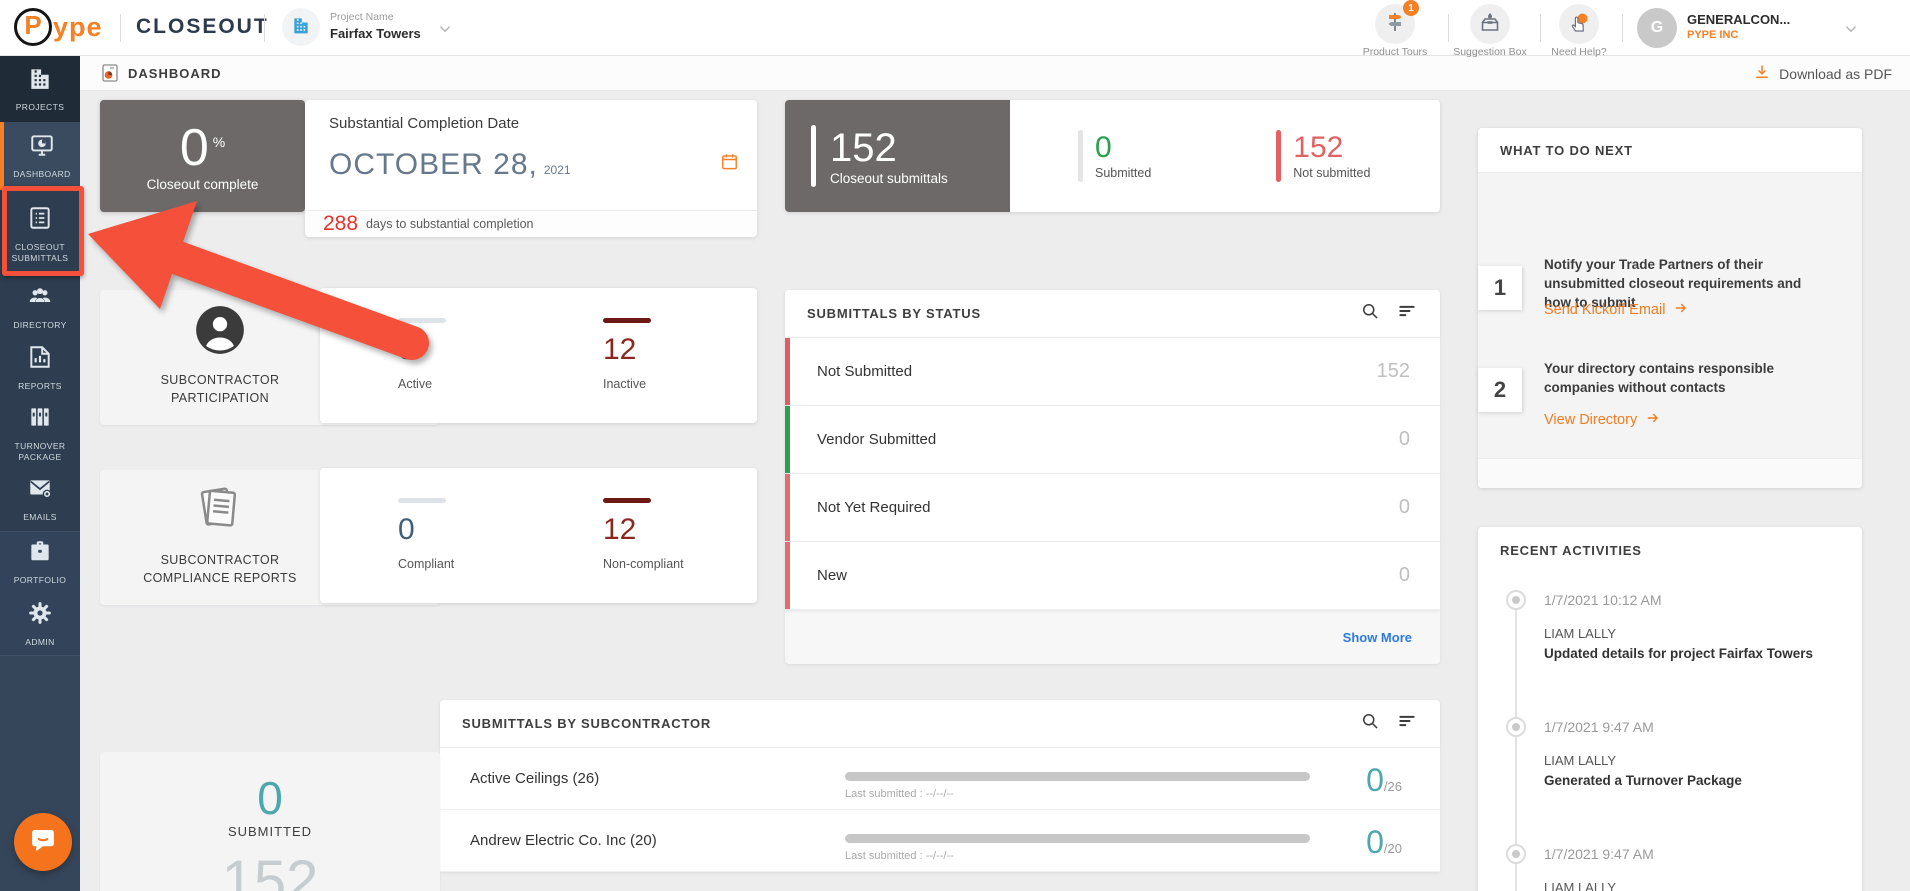  I want to click on chat-widget-button, so click(43, 842).